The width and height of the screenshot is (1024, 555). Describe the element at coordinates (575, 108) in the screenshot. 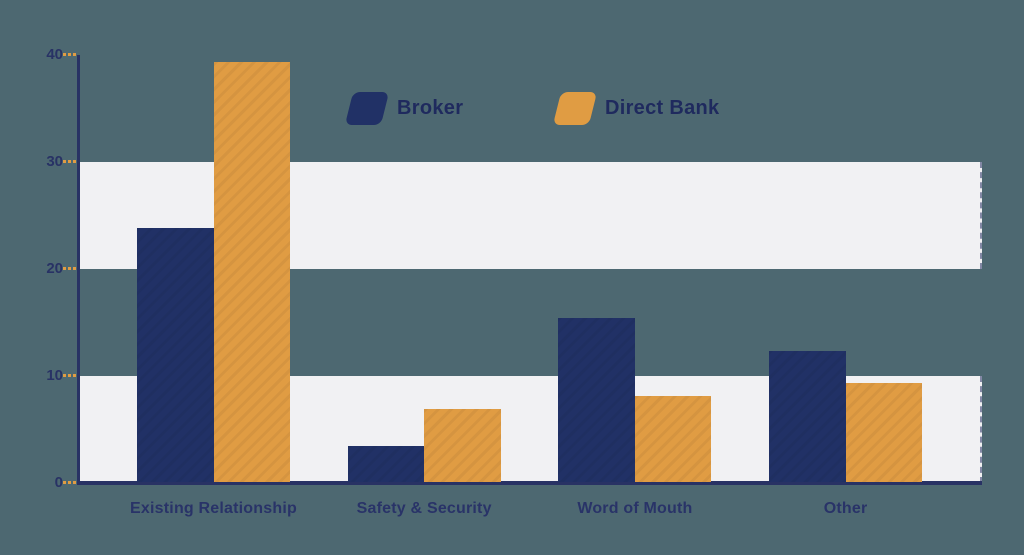

I see `legend-swatch-direct-bank-icon` at that location.